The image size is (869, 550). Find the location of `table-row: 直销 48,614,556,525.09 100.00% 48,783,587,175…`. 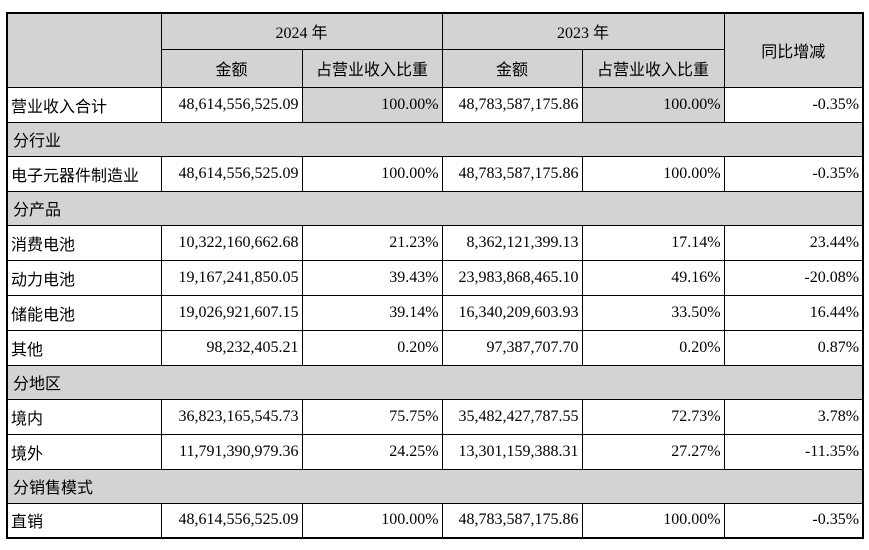

table-row: 直销 48,614,556,525.09 100.00% 48,783,587,175… is located at coordinates (435, 520).